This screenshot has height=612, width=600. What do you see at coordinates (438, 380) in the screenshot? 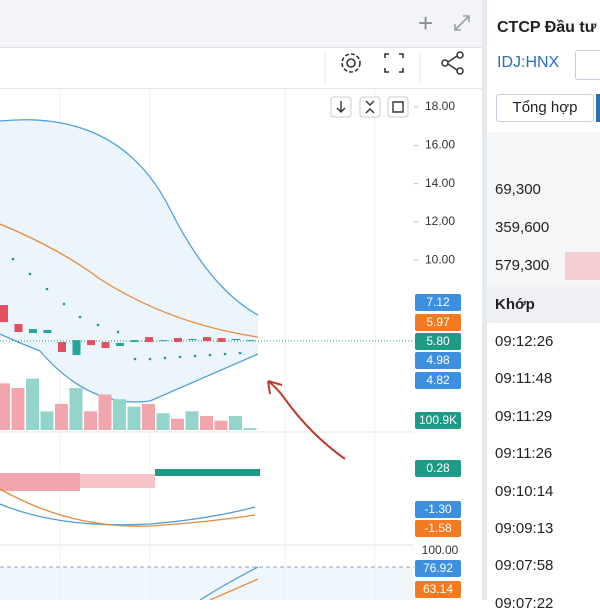
I see `price-badge: 4.82` at bounding box center [438, 380].